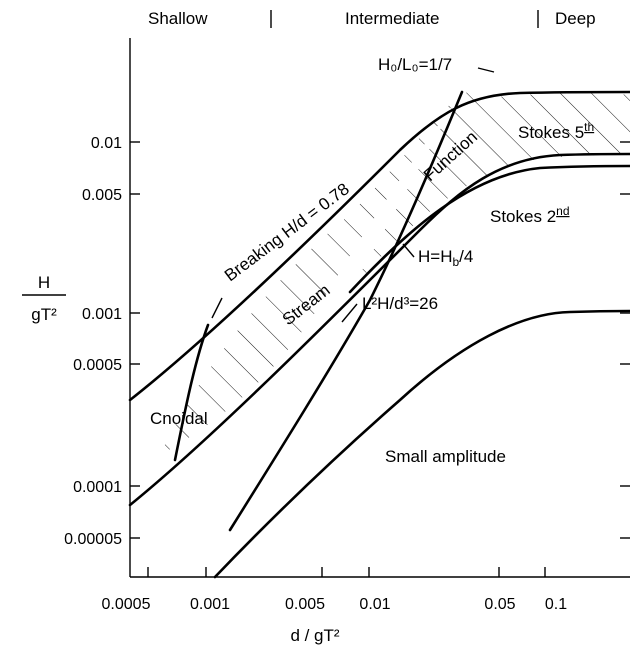 Image resolution: width=630 pixels, height=648 pixels. Describe the element at coordinates (551, 132) in the screenshot. I see `stokes-5th-main: Stokes 5` at that location.